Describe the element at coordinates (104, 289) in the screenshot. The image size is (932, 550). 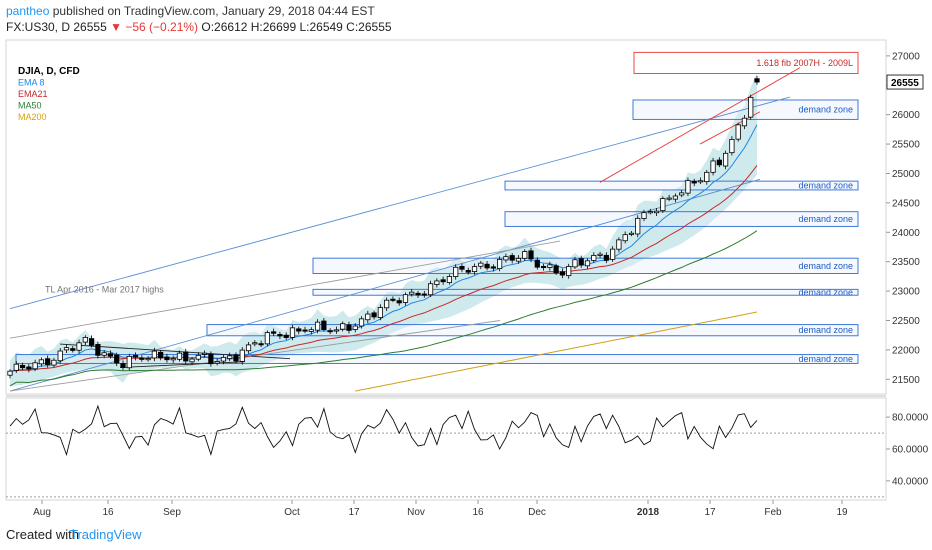
I see `trendline-annotation: TL Apr 2016 - Mar 2017 highs` at that location.